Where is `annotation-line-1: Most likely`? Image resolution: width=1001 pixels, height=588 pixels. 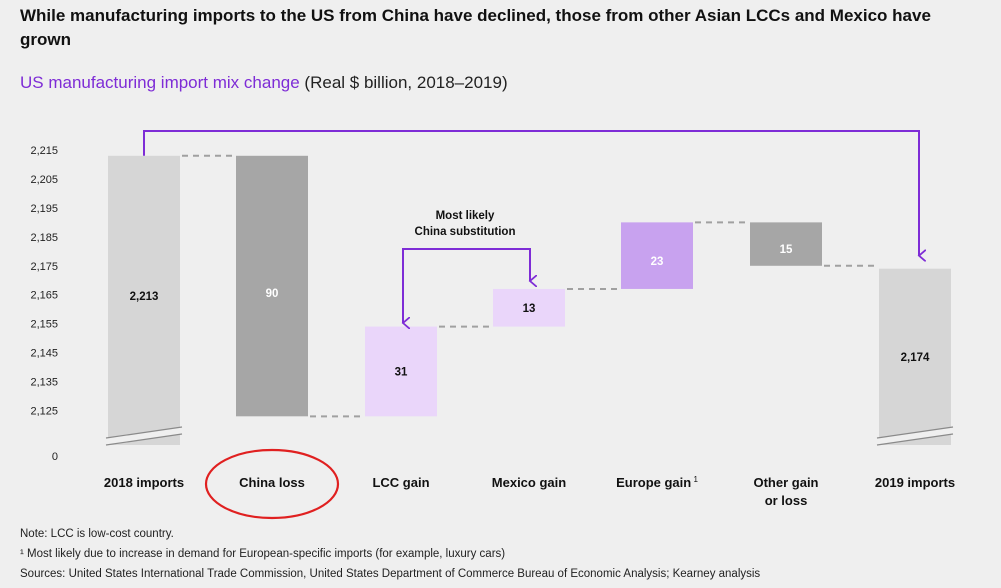
annotation-line-1: Most likely is located at coordinates (465, 216).